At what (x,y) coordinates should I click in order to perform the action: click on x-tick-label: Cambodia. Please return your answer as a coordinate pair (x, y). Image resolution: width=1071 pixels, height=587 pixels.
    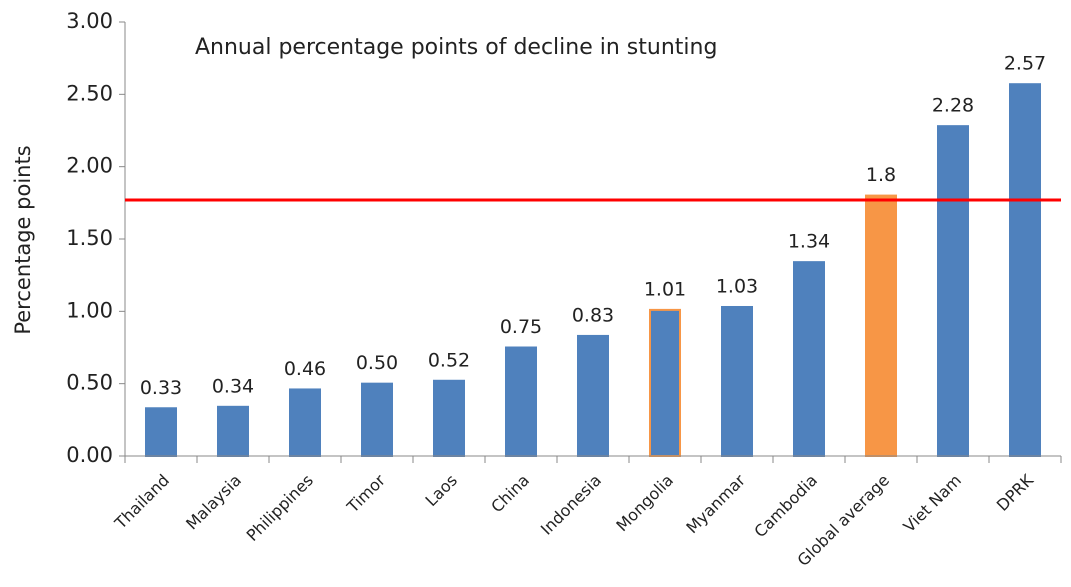
    Looking at the image, I should click on (785, 506).